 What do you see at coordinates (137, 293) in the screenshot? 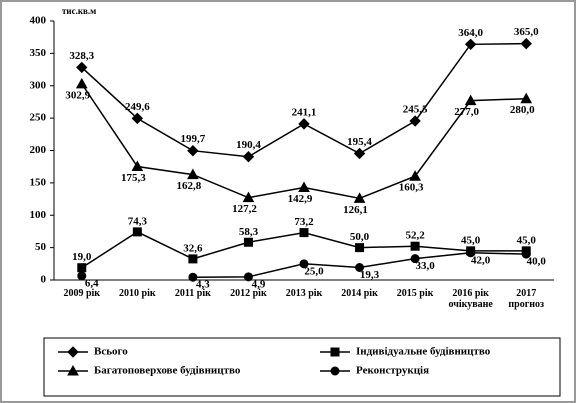
I see `x-tick-label: 2010 рік` at bounding box center [137, 293].